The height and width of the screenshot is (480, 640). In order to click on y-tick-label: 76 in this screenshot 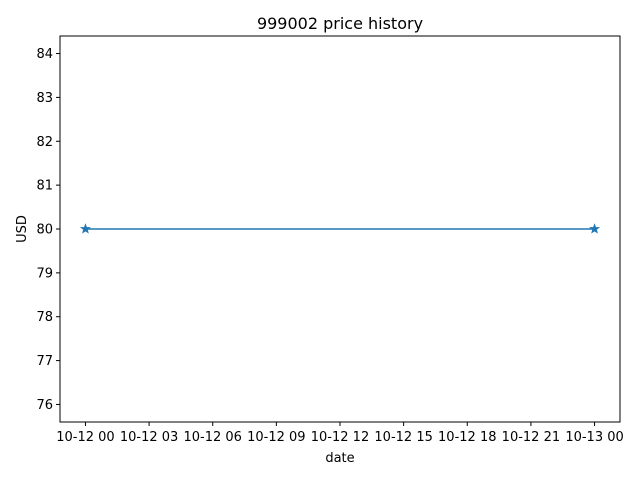, I will do `click(44, 405)`.